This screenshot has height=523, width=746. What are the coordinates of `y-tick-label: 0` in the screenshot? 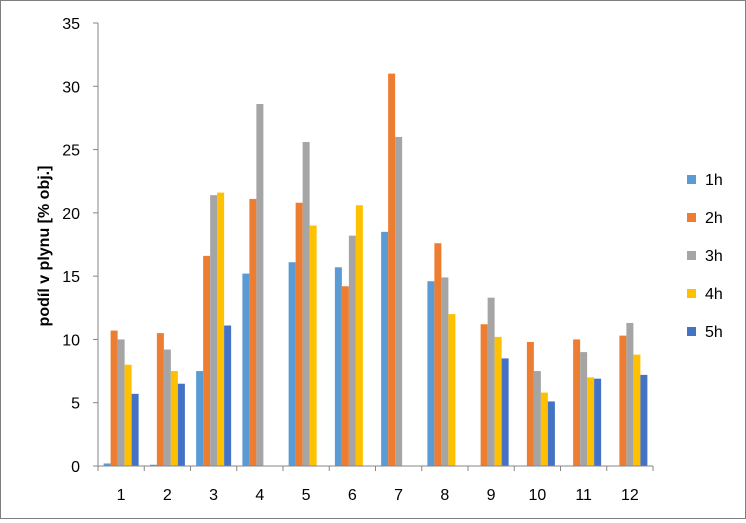 It's located at (75, 467).